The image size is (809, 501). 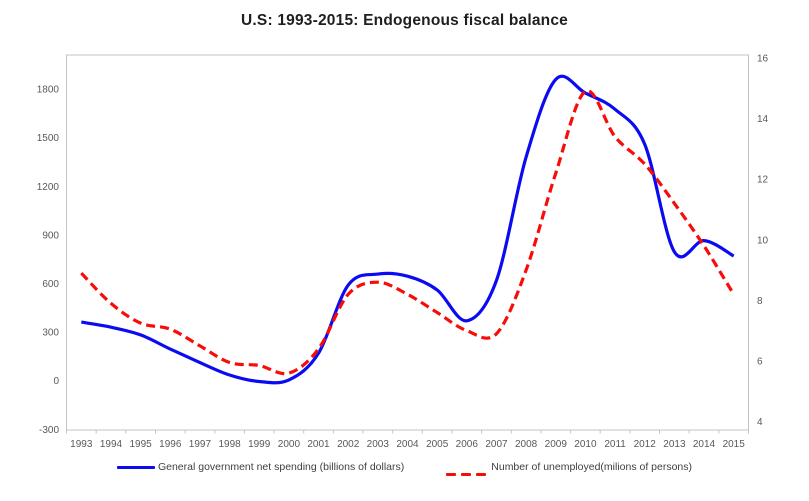 I want to click on x-tick-label: 2015, so click(x=734, y=444).